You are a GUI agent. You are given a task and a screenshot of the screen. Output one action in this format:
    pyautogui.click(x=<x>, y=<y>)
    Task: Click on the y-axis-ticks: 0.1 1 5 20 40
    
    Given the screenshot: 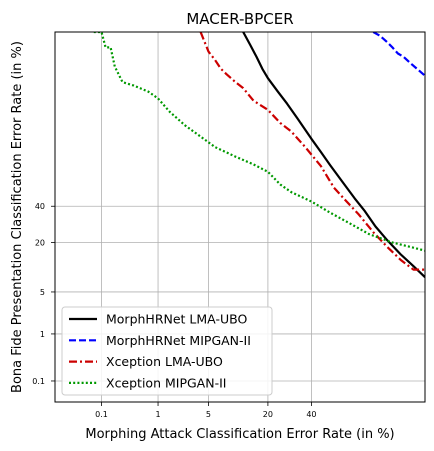 What is the action you would take?
    pyautogui.click(x=43, y=294)
    